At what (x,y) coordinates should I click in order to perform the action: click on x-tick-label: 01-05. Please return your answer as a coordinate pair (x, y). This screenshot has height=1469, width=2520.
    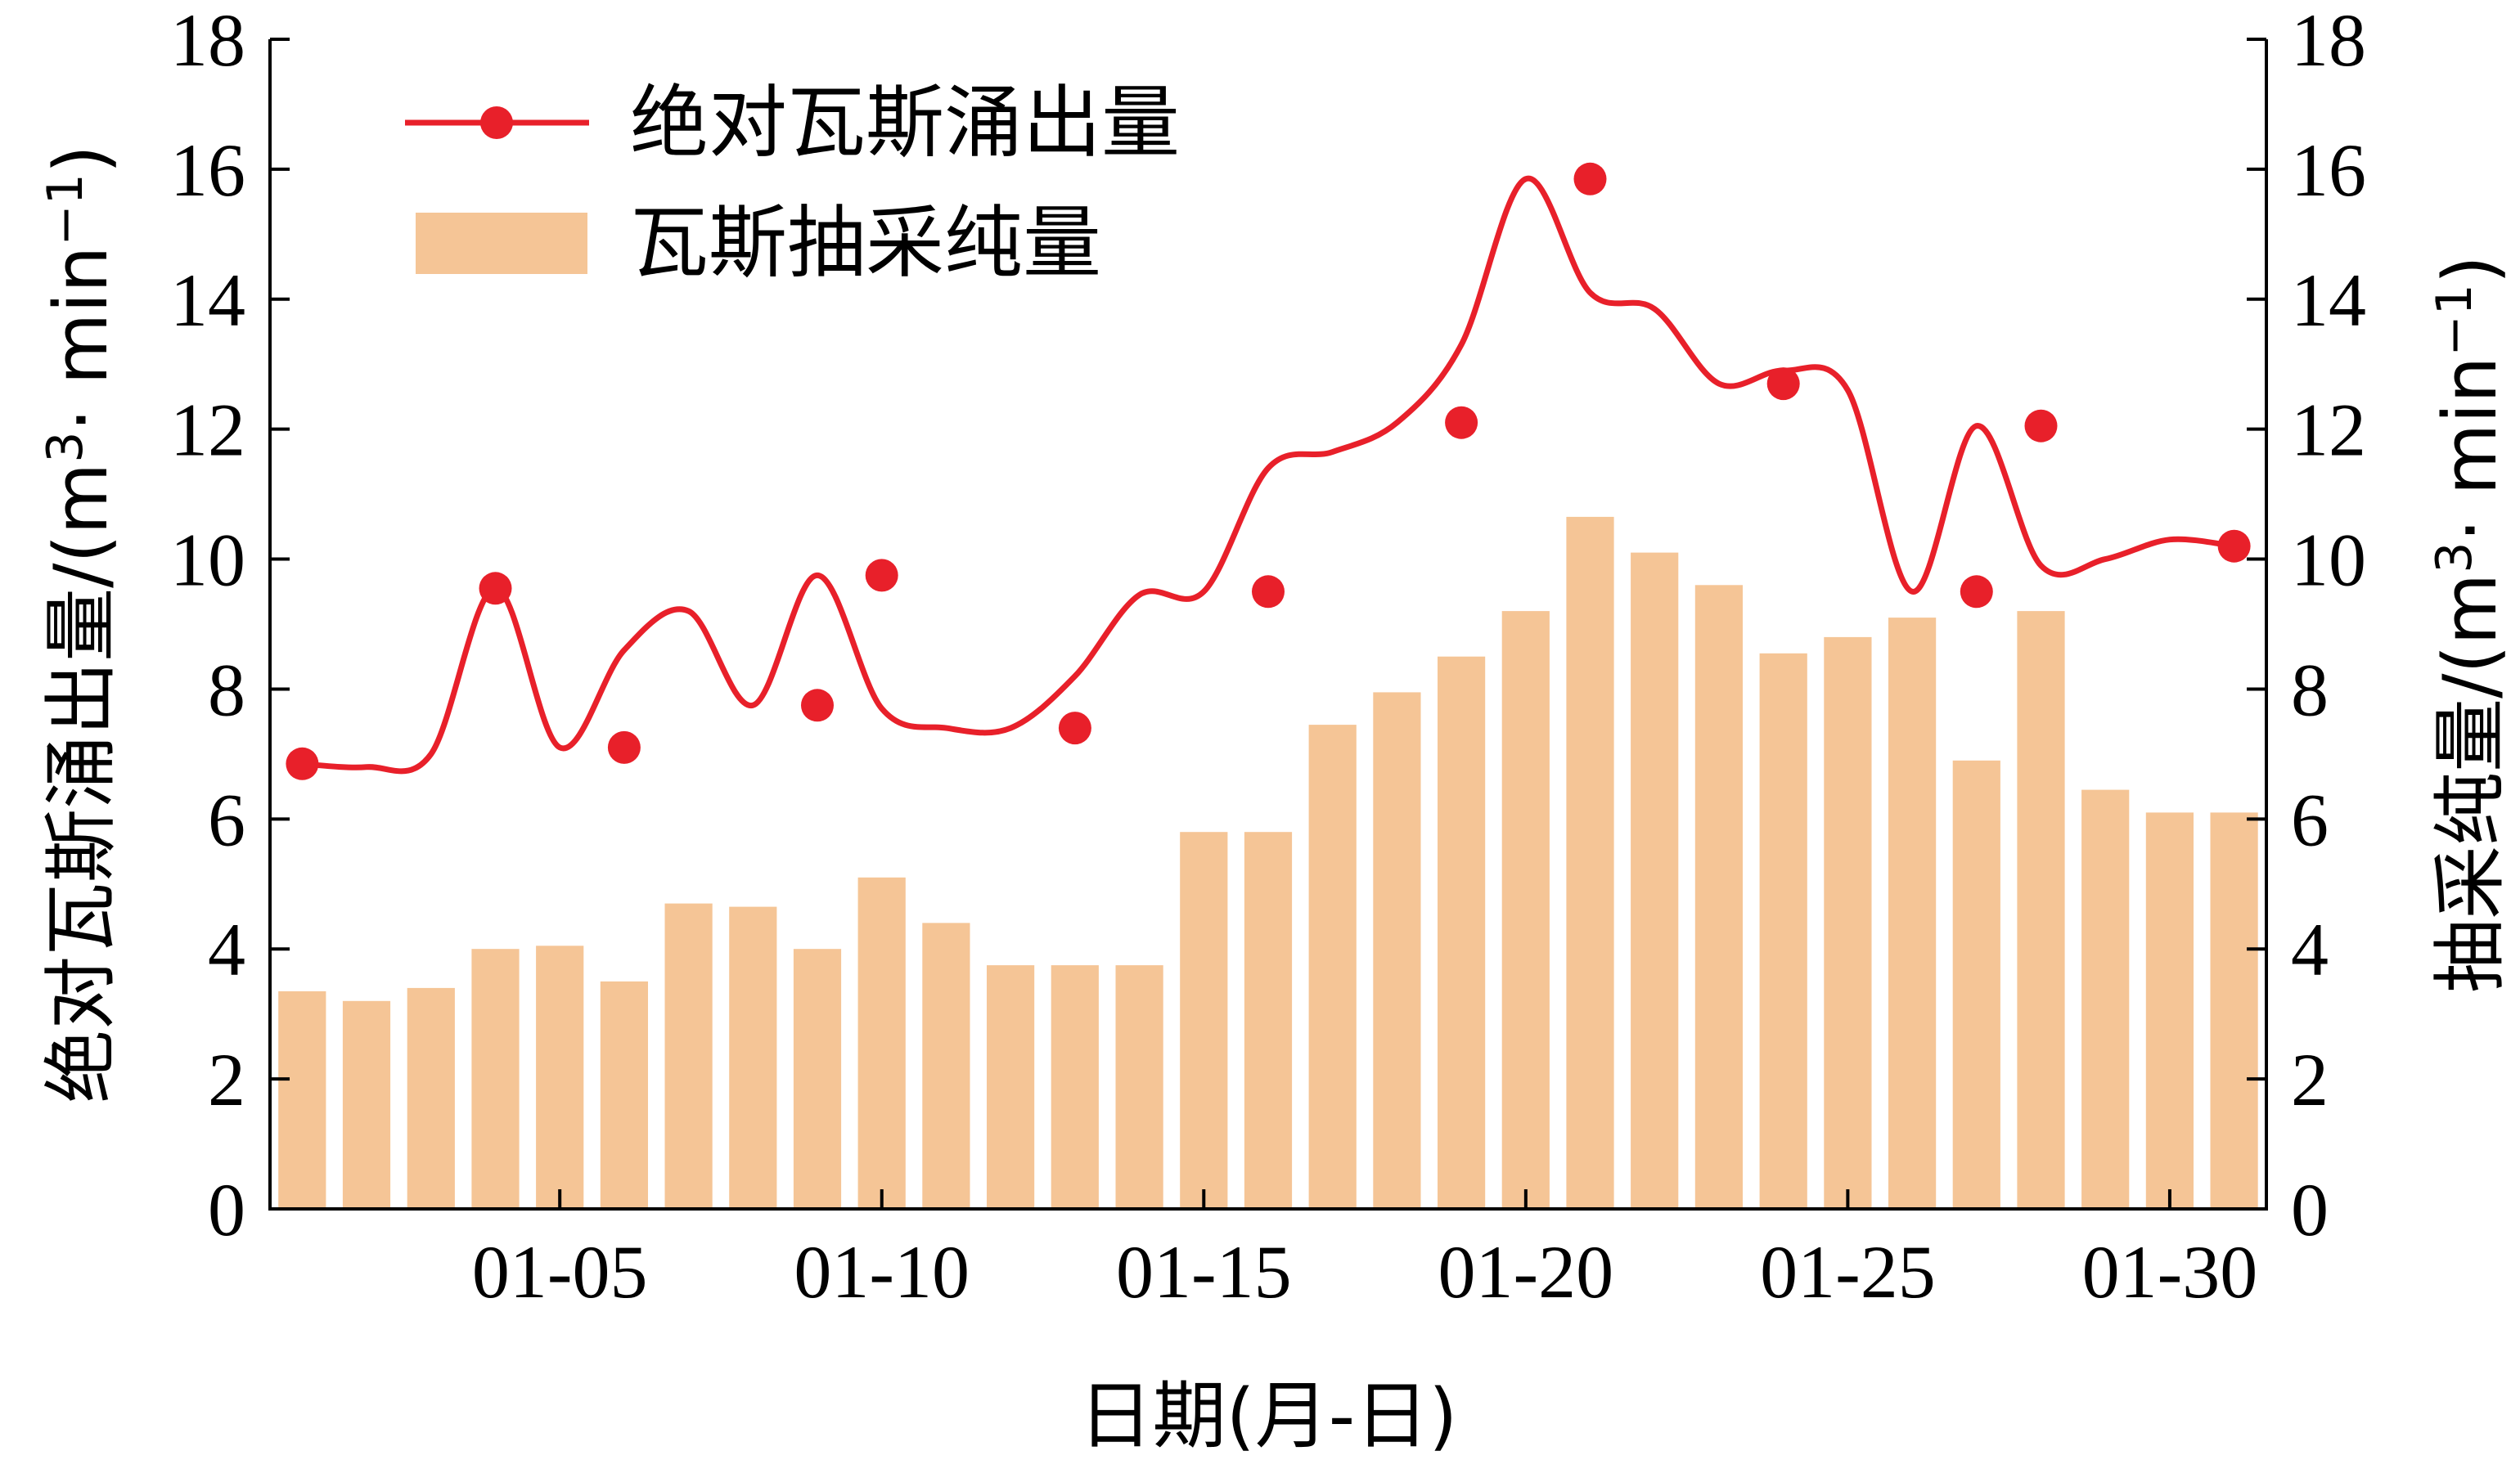
    Looking at the image, I should click on (560, 1272).